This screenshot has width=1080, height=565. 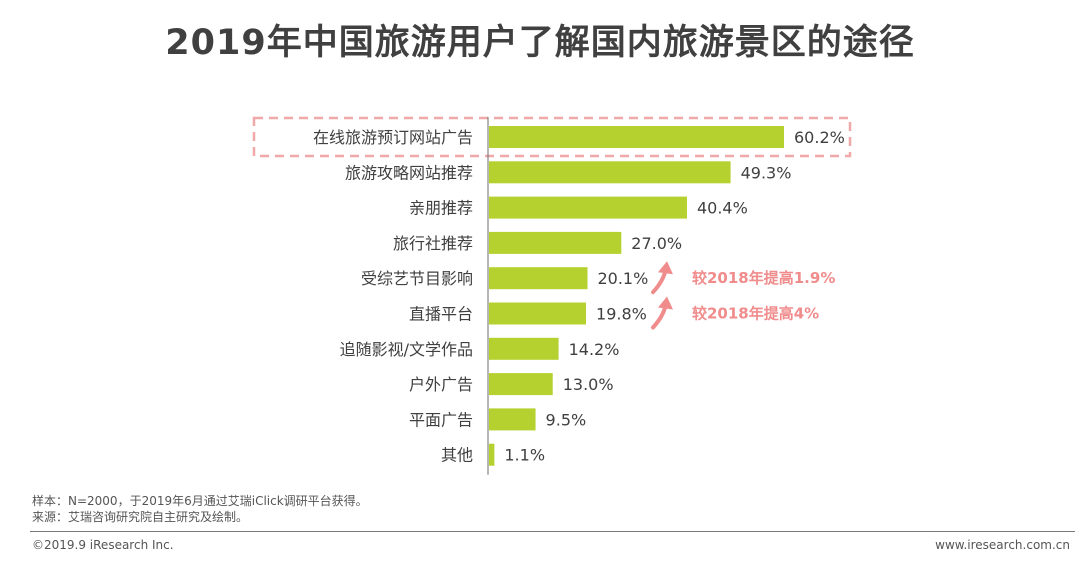 I want to click on value-label-7: 13.0%, so click(x=588, y=384).